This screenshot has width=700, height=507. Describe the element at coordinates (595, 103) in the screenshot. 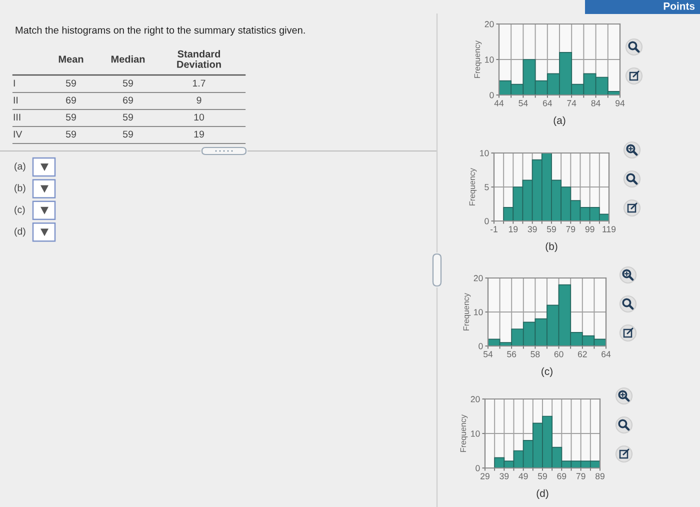

I see `x-tick-label: 84` at that location.